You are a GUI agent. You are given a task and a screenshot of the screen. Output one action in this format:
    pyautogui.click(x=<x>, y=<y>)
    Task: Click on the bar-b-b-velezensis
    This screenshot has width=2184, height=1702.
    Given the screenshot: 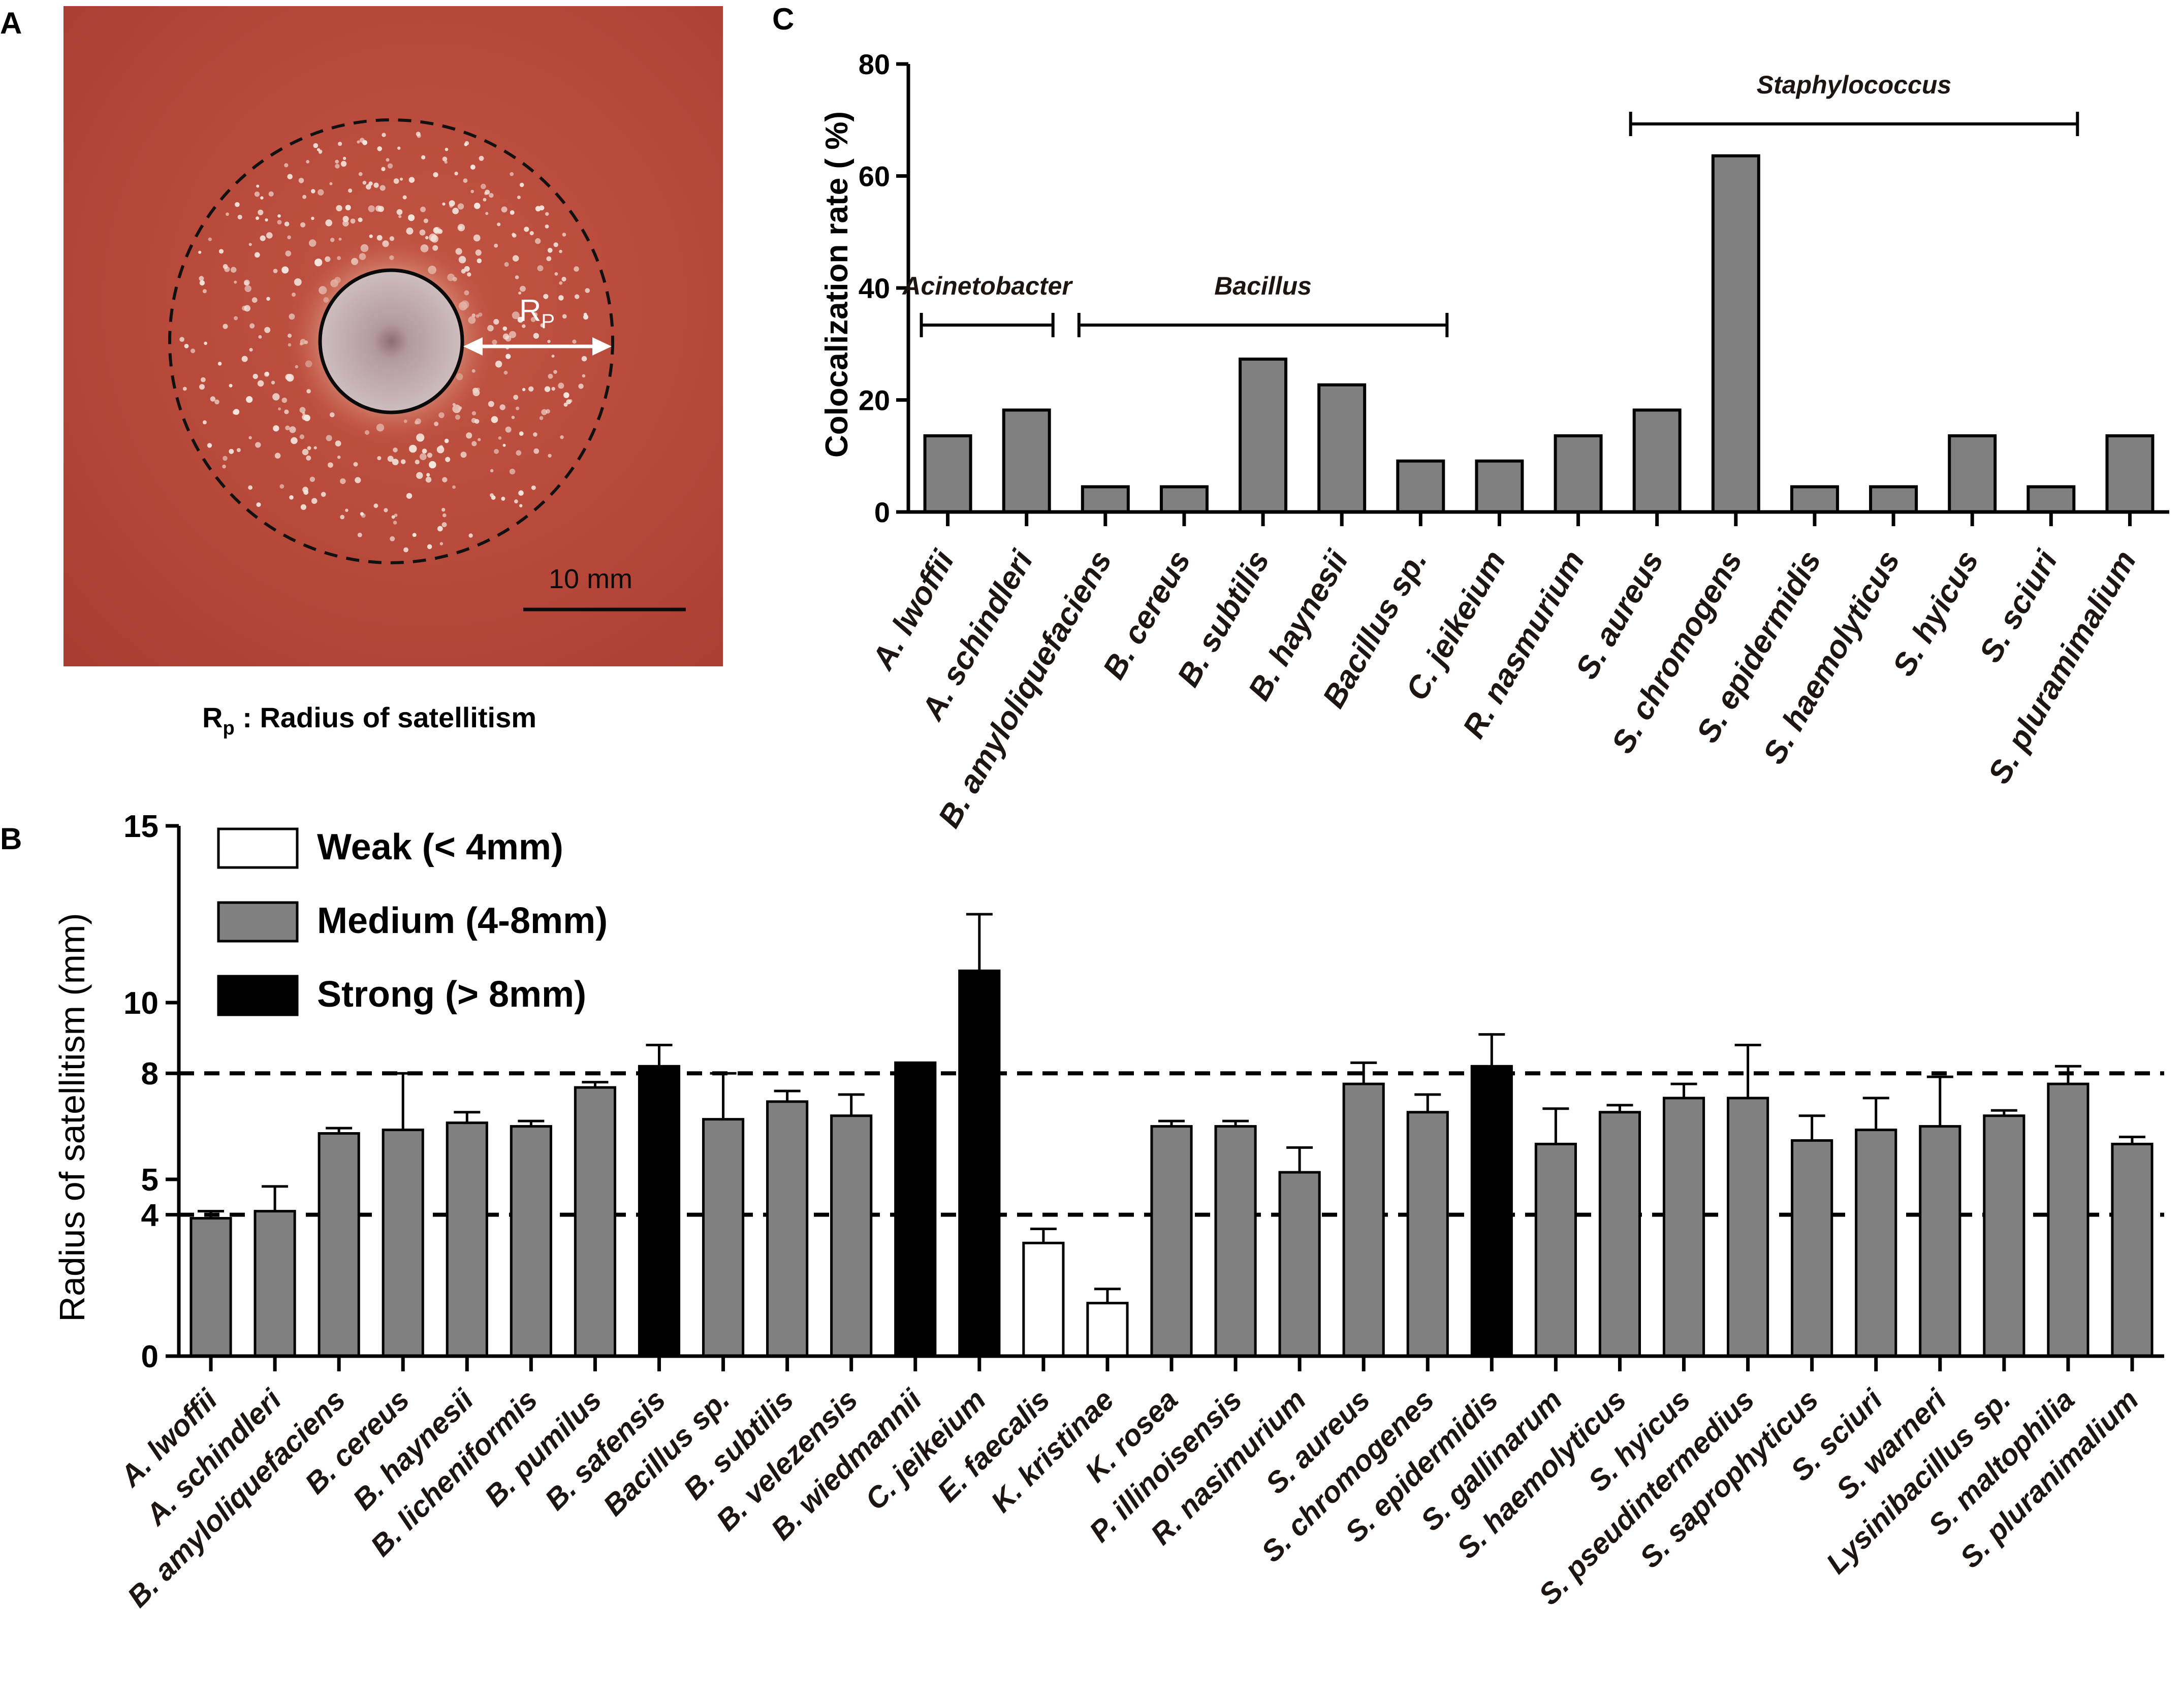 What is the action you would take?
    pyautogui.click(x=851, y=1236)
    